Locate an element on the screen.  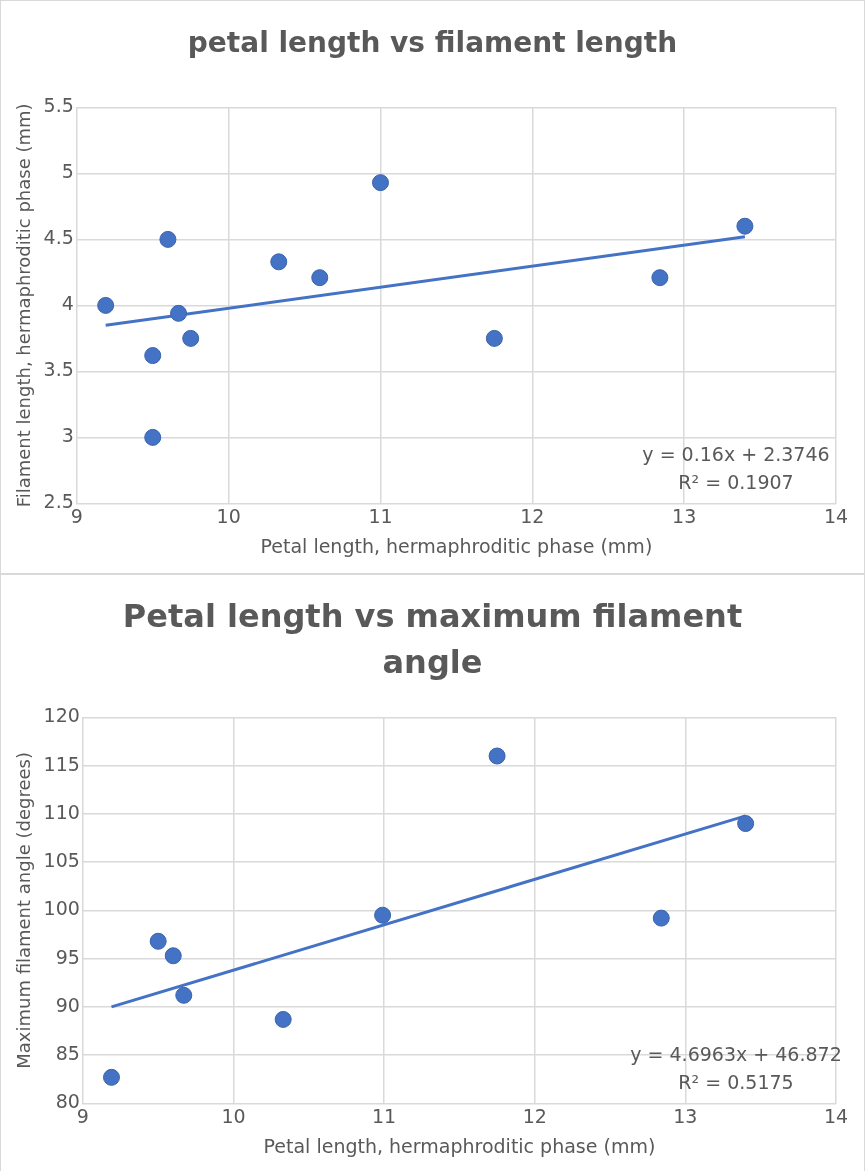
annotation: y = 0.16x + 2.3746 is located at coordinates (736, 454).